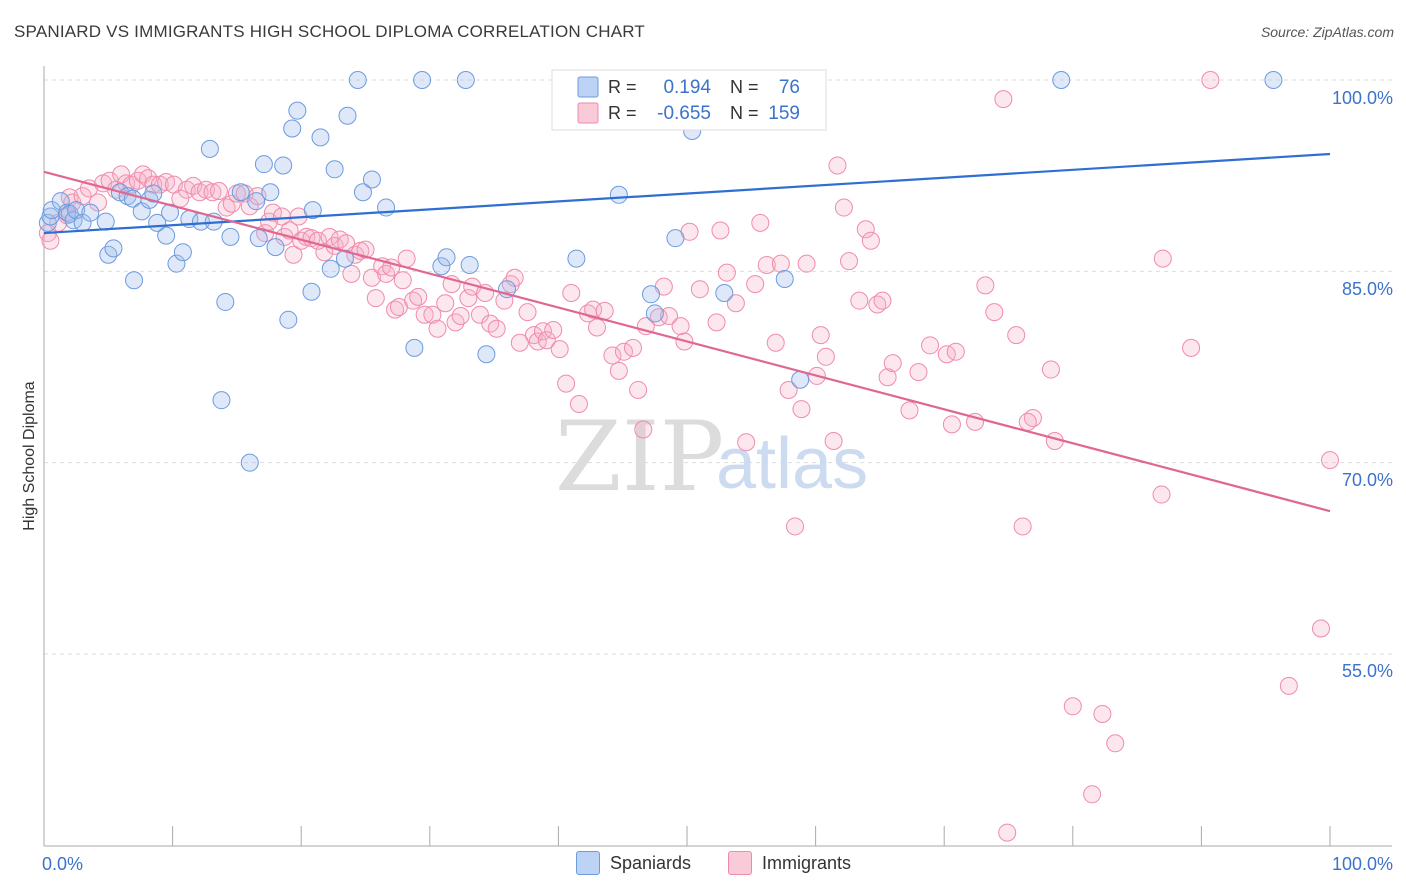  I want to click on legend-item-spaniards: Spaniards, so click(633, 863).